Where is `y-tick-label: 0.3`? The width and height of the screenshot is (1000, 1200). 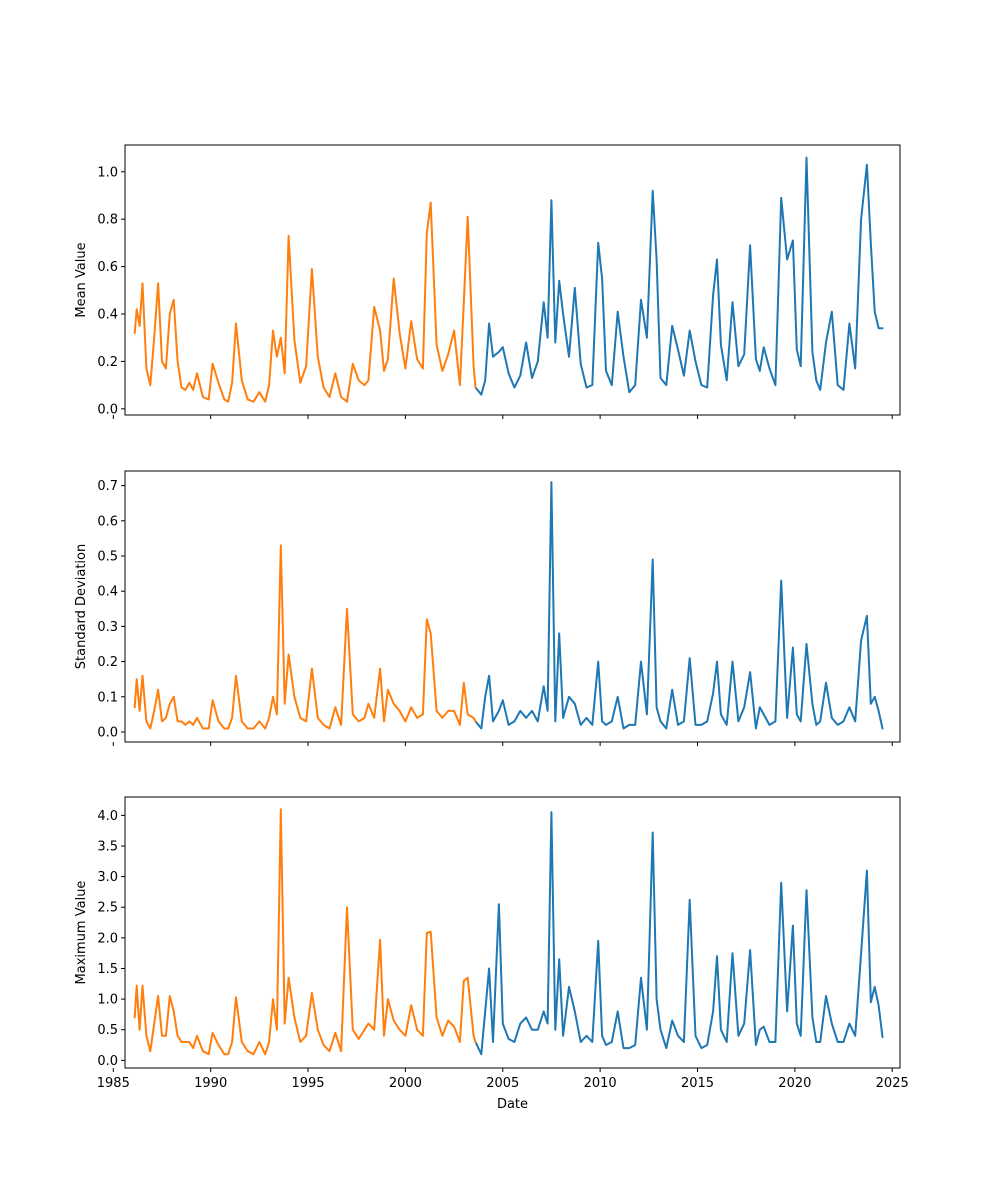 y-tick-label: 0.3 is located at coordinates (107, 627).